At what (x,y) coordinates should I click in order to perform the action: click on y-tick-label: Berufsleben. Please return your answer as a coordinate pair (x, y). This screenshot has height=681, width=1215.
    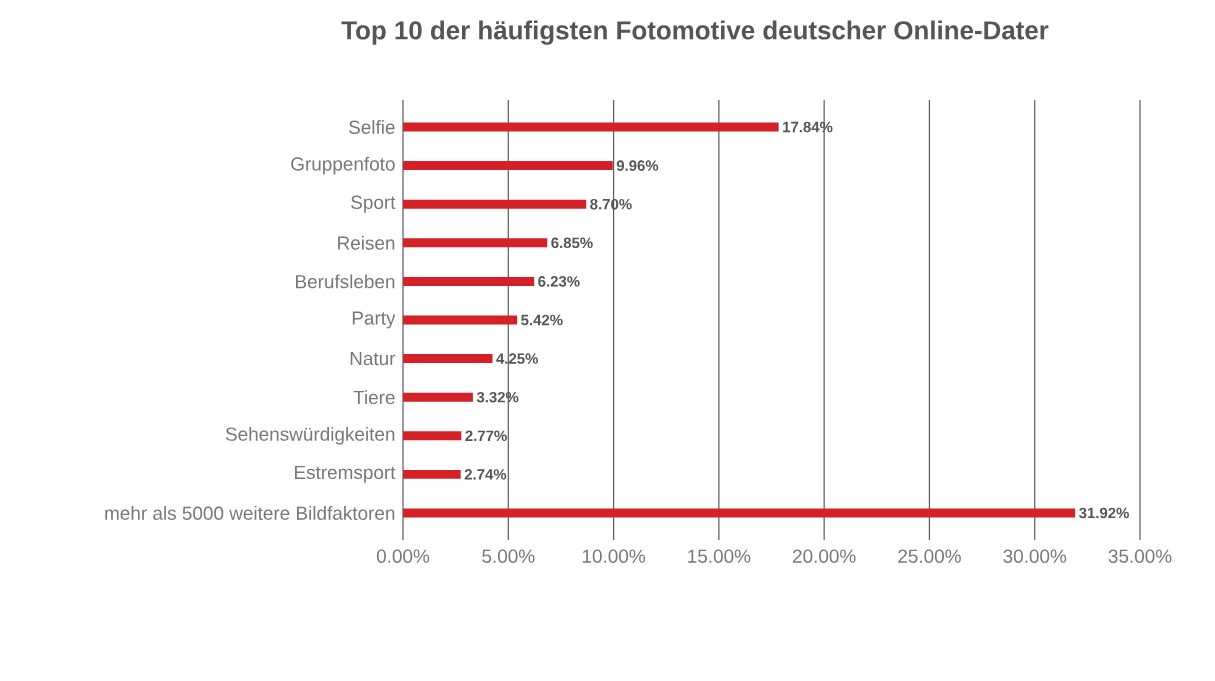
    Looking at the image, I should click on (345, 281).